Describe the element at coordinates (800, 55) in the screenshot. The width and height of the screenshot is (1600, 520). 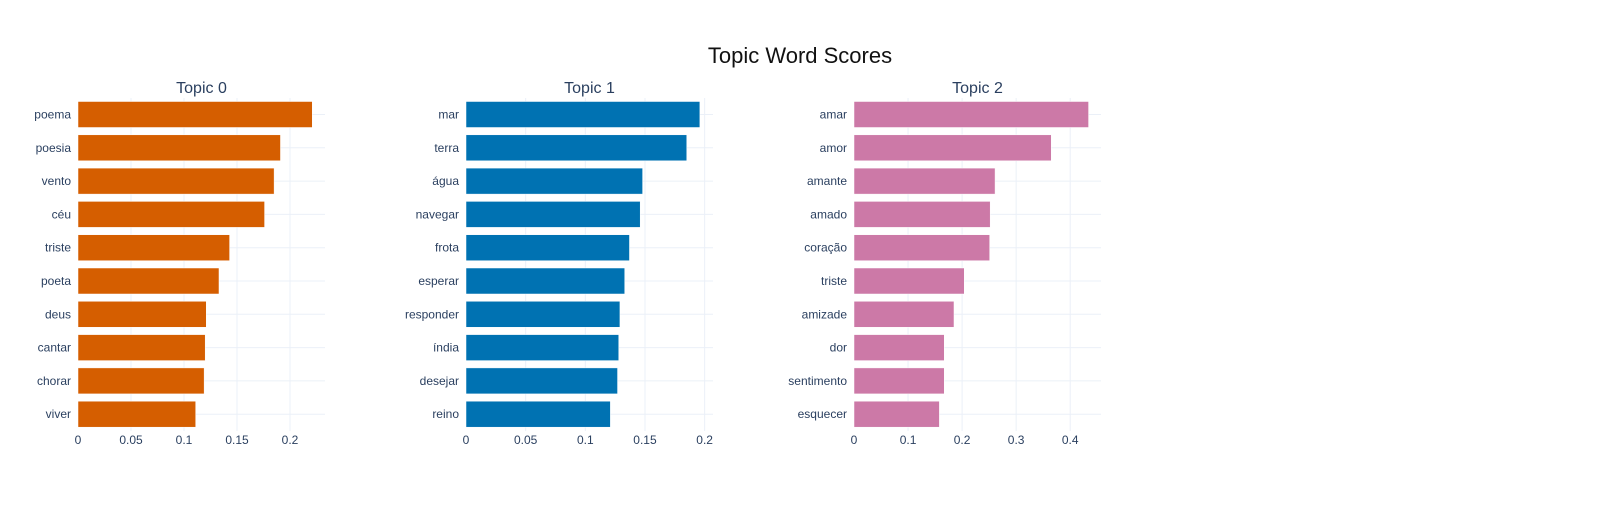
I see `figure-title: Topic Word Scores` at that location.